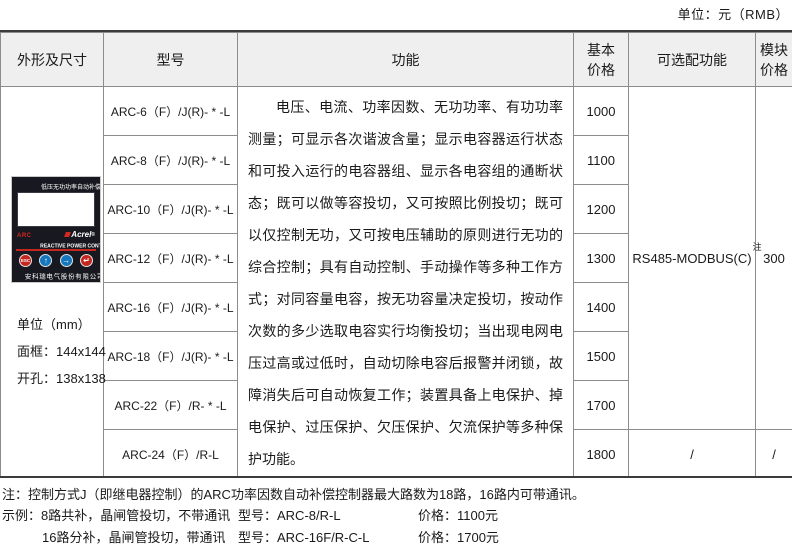 The image size is (792, 548). Describe the element at coordinates (86, 260) in the screenshot. I see `device-enter-key: ↵` at that location.